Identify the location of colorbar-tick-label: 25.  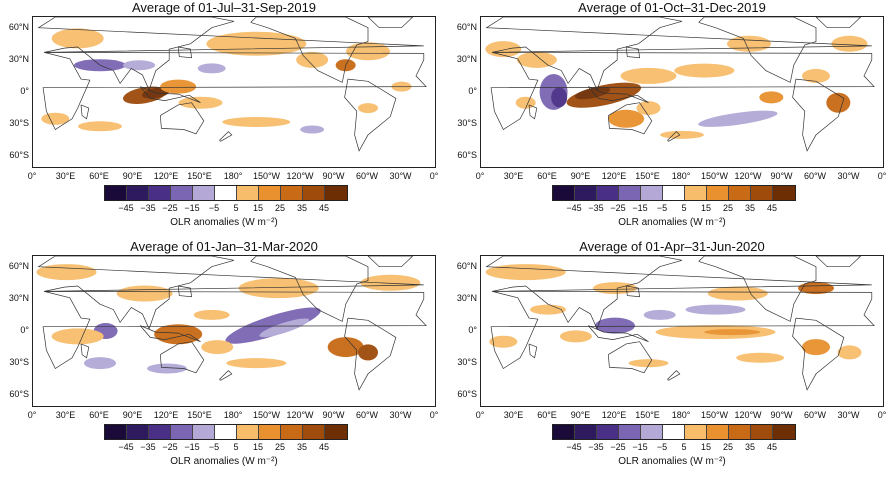
(727, 447).